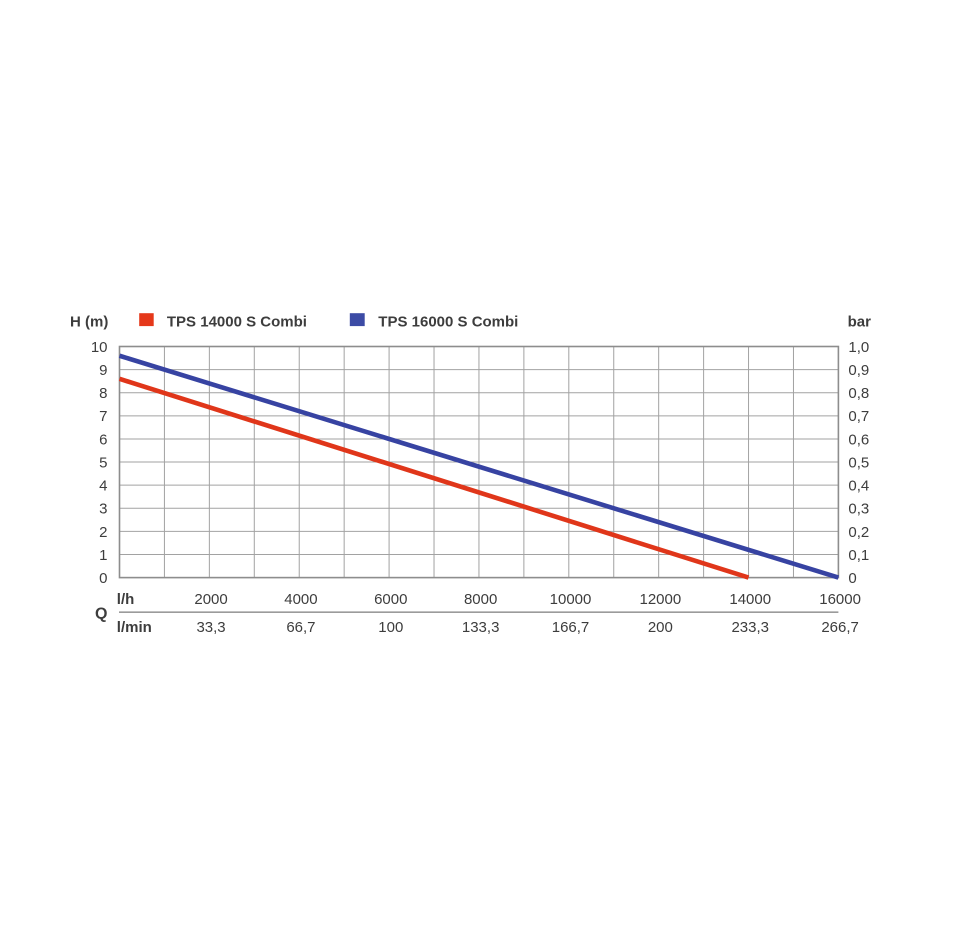 The height and width of the screenshot is (944, 957). Describe the element at coordinates (103, 509) in the screenshot. I see `svg-text: 3` at that location.